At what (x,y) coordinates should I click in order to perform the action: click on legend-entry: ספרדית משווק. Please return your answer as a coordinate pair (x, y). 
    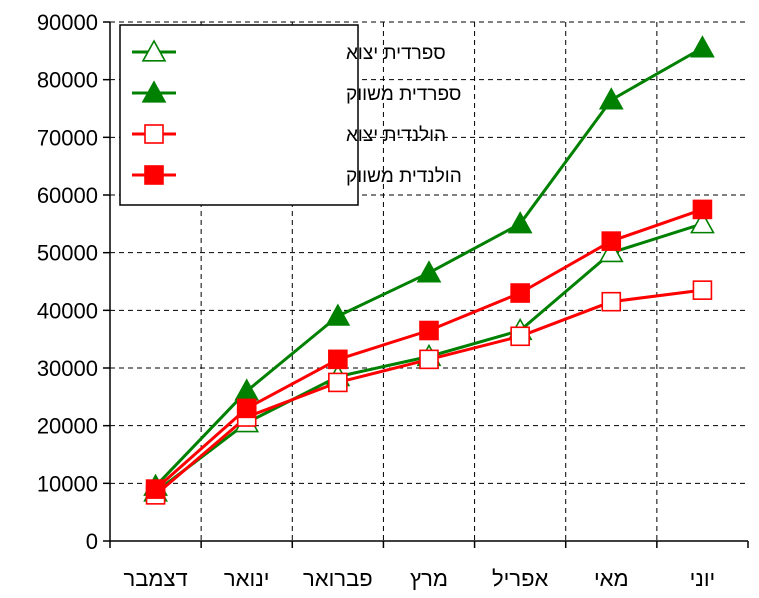
    Looking at the image, I should click on (296, 92).